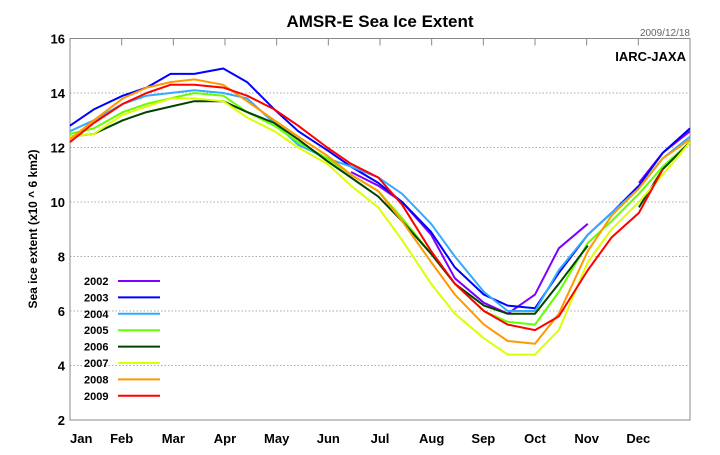  Describe the element at coordinates (96, 348) in the screenshot. I see `legend-label-2006: 2006` at that location.